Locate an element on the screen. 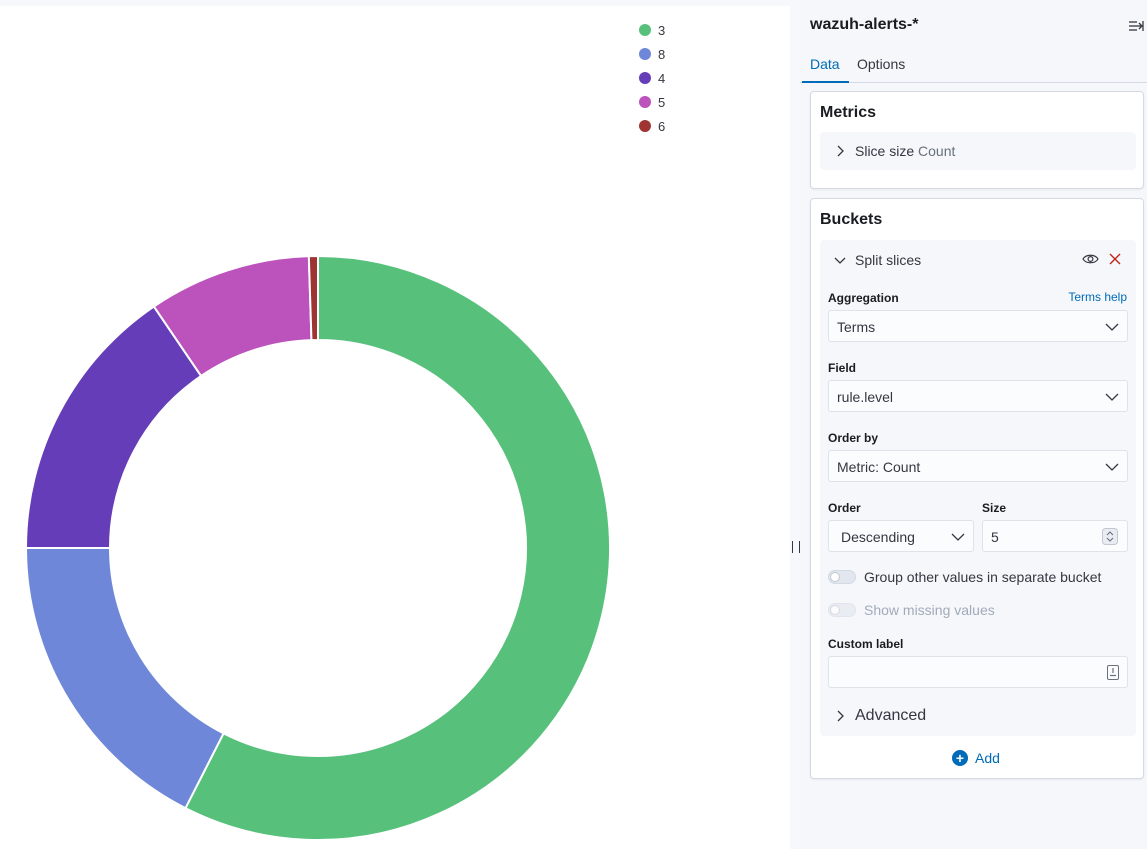  text-input-icon is located at coordinates (1113, 672).